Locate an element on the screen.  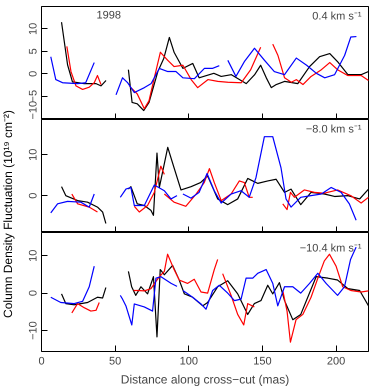
annotation: −10.4 km s⁻¹ is located at coordinates (331, 248).